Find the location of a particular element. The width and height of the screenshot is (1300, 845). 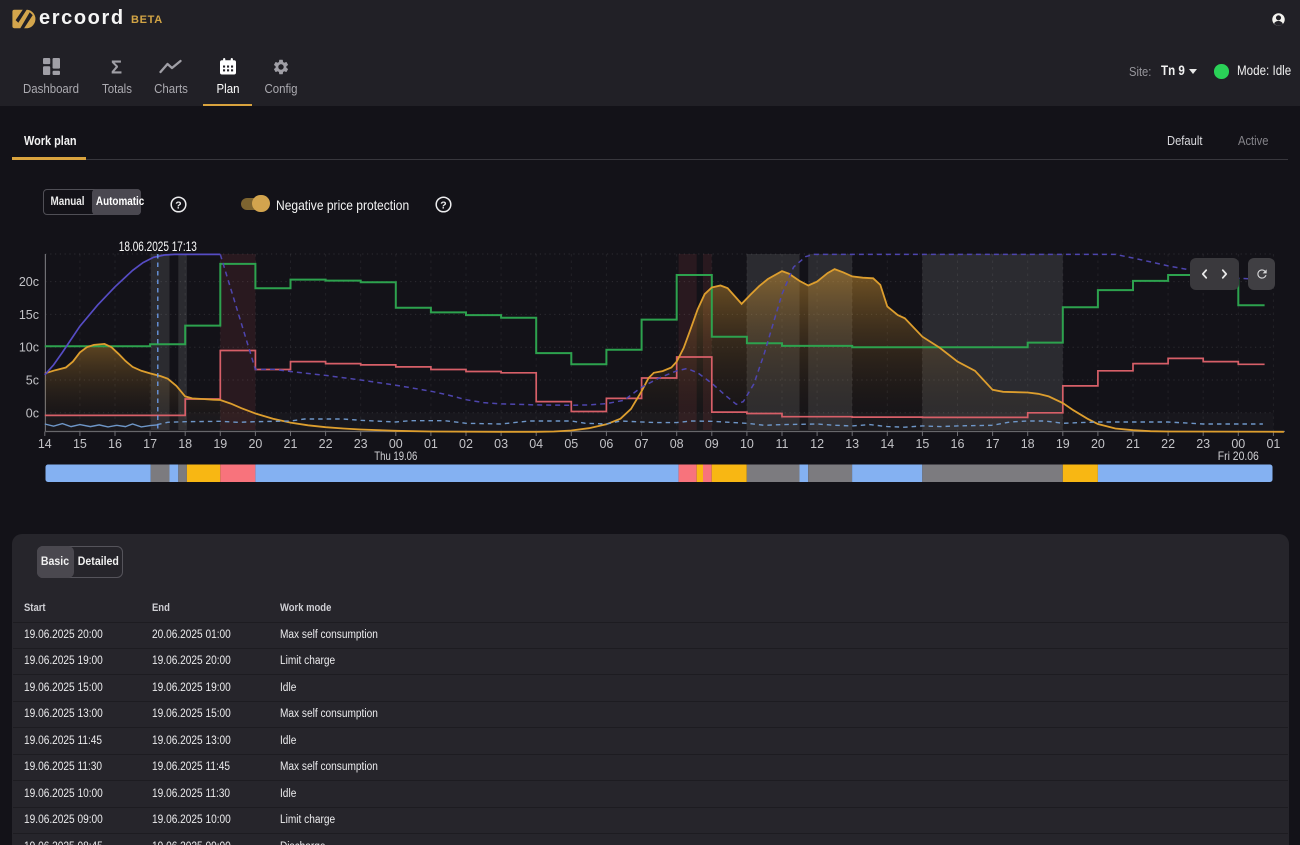

svg-text: 11 is located at coordinates (782, 444).